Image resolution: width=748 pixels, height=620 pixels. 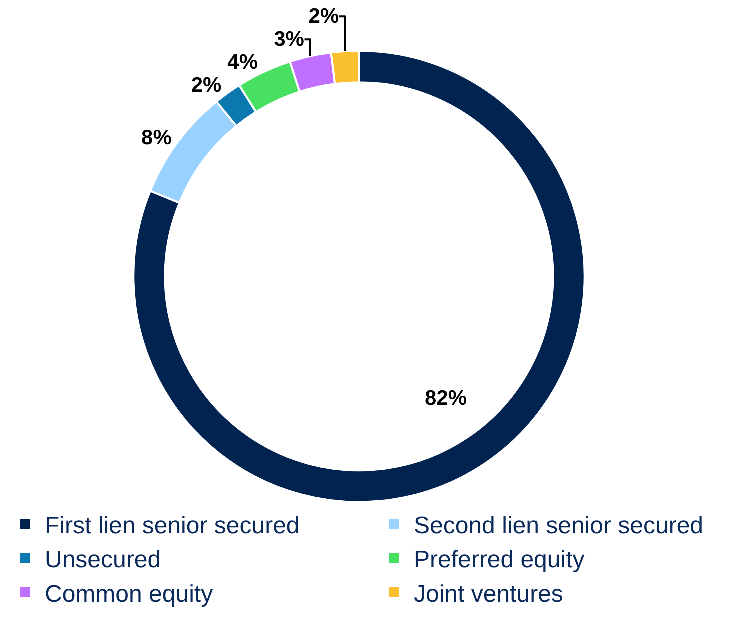 I want to click on legend-label: Preferred equity, so click(x=499, y=560).